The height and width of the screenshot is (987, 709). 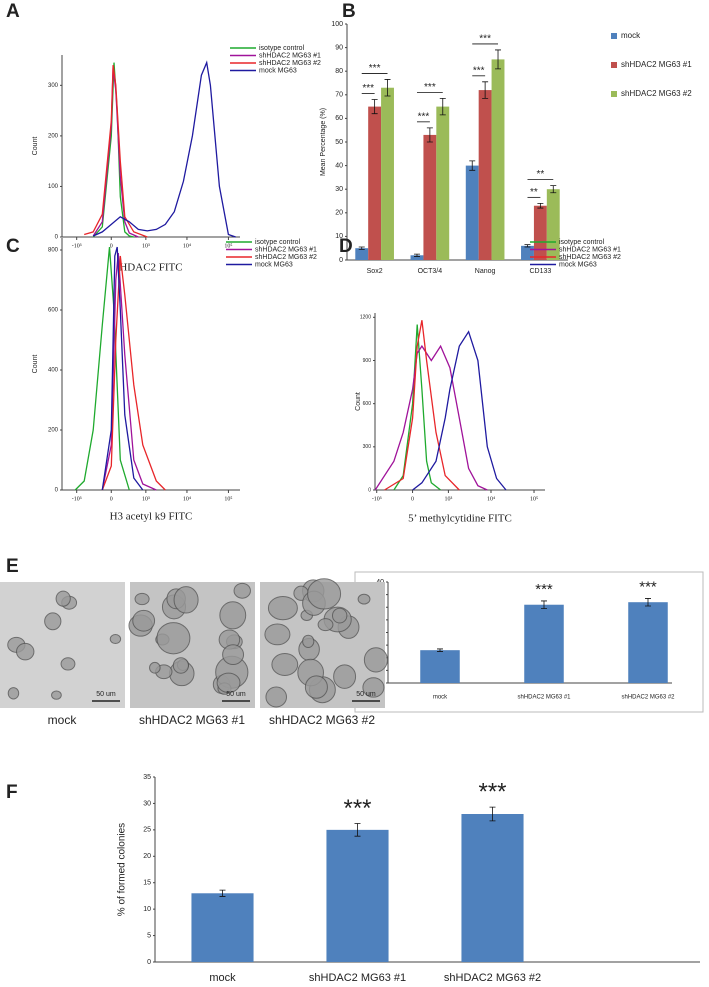 What do you see at coordinates (339, 71) in the screenshot?
I see `y-tick-label: 80` at bounding box center [339, 71].